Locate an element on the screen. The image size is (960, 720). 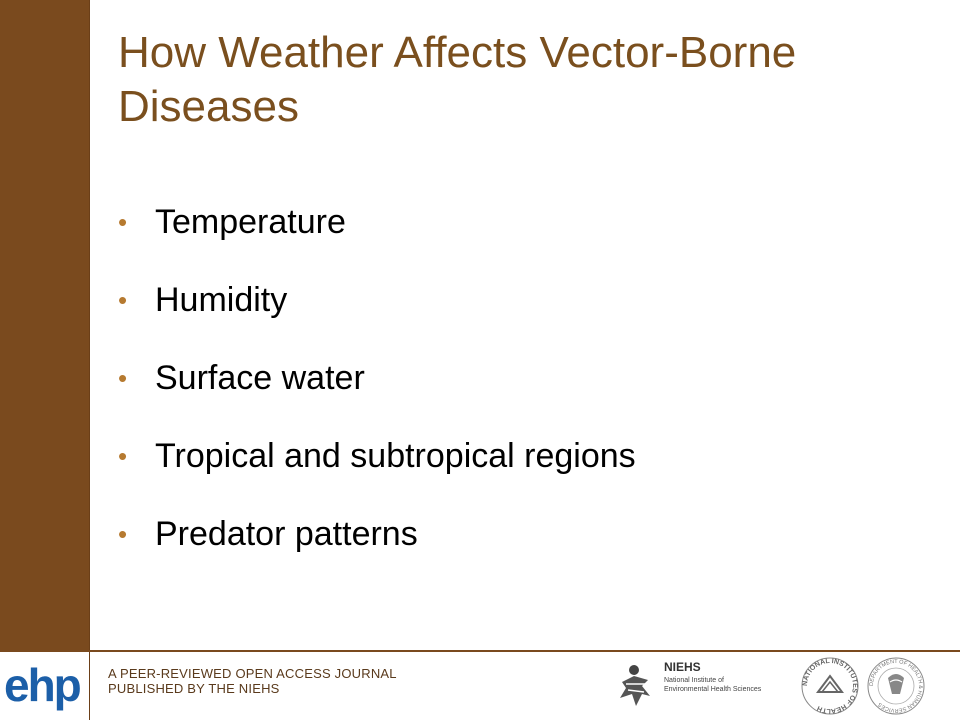
bullet-item-tropical-regions: • Tropical and subtropical regions is located at coordinates (377, 469).